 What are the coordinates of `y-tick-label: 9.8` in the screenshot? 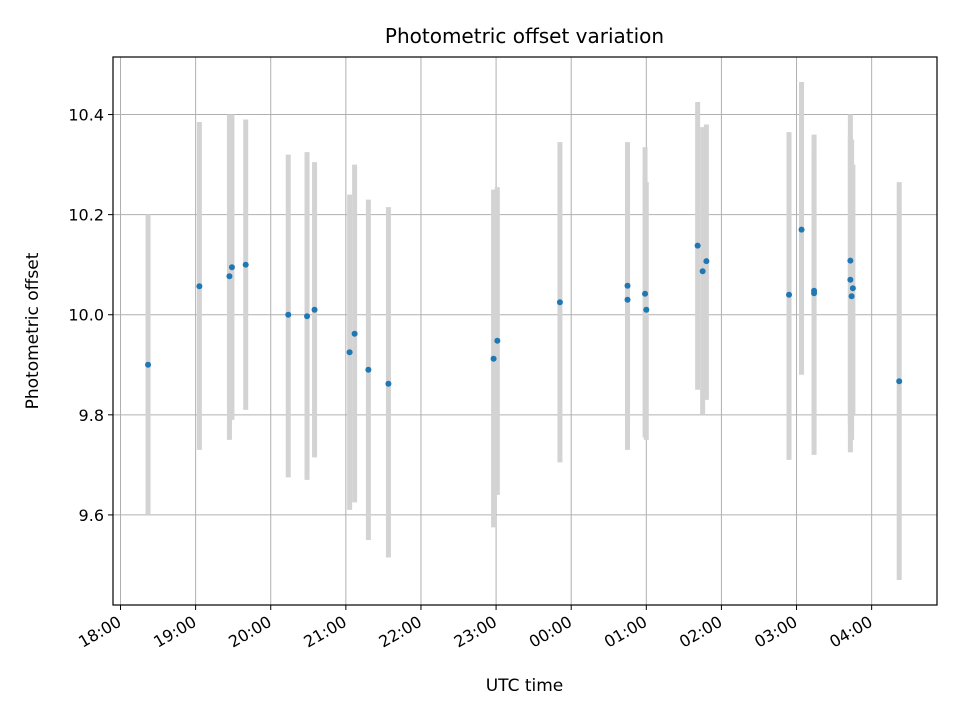 It's located at (91, 415).